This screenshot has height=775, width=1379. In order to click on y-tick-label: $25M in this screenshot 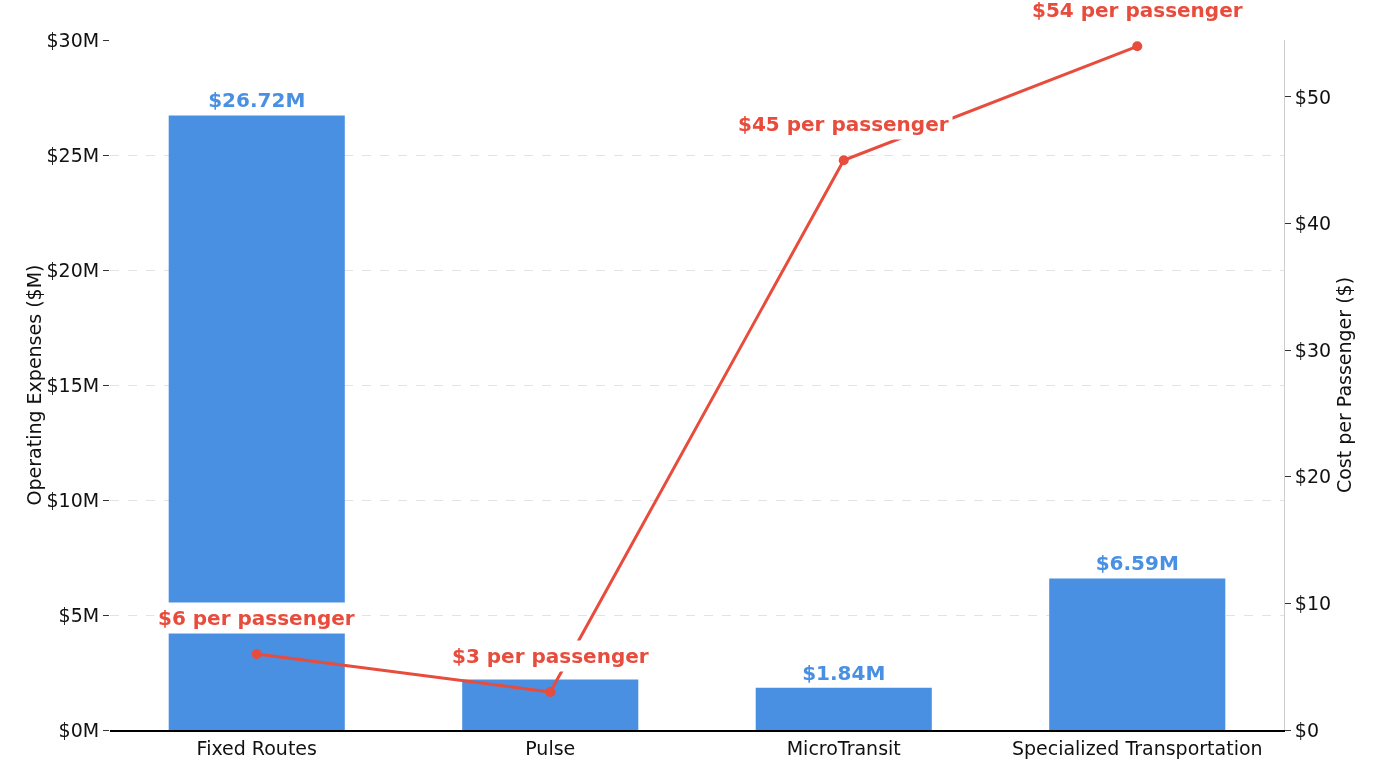, I will do `click(73, 154)`.